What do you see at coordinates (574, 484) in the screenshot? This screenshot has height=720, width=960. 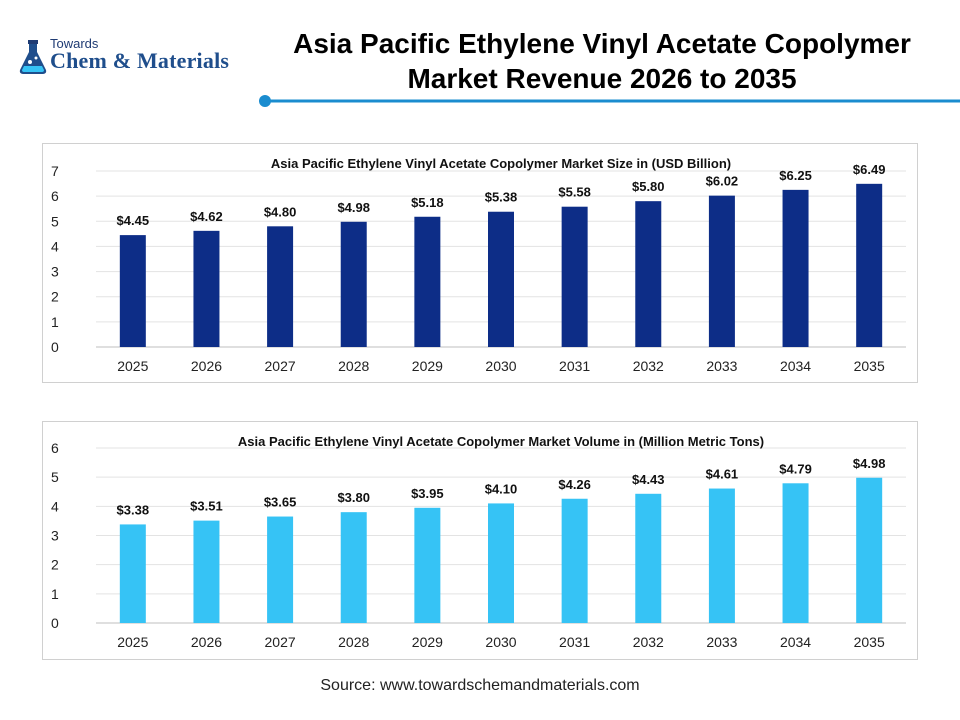 I see `data-label: $4.26` at bounding box center [574, 484].